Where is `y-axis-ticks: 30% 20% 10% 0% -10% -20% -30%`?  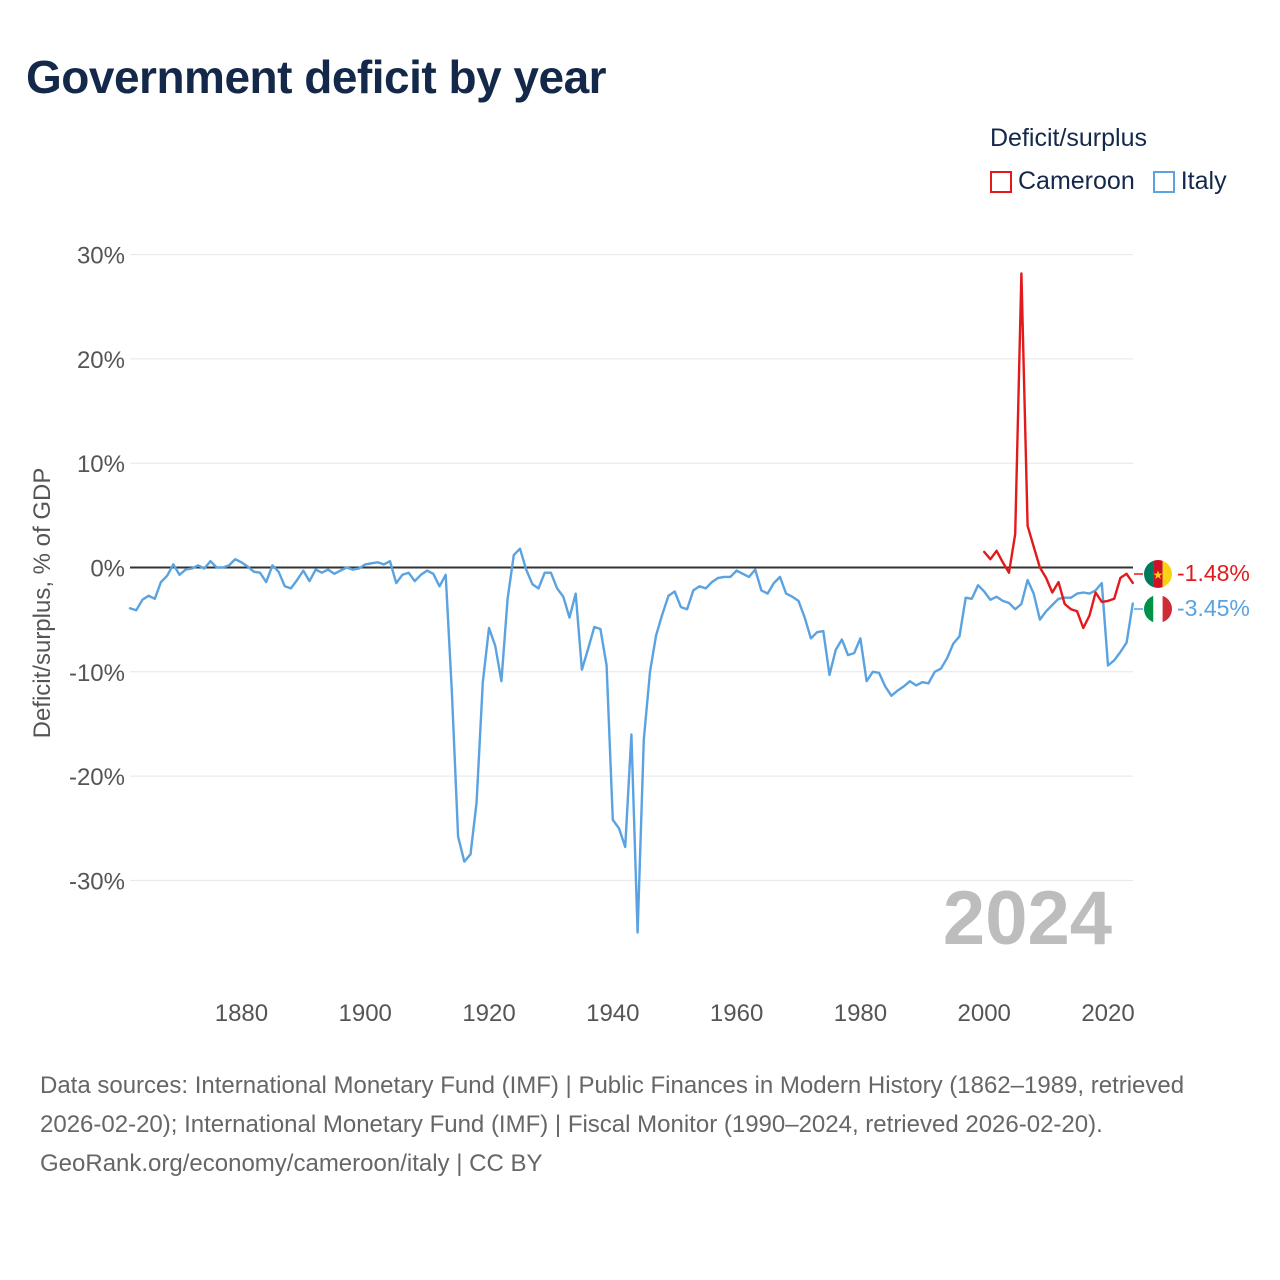
y-axis-ticks: 30% 20% 10% 0% -10% -20% -30% is located at coordinates (97, 569).